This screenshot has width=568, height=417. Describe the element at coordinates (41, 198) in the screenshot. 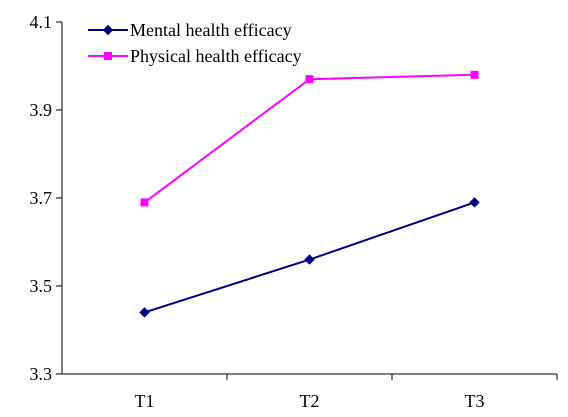

I see `y-tick-label: 3.7` at that location.